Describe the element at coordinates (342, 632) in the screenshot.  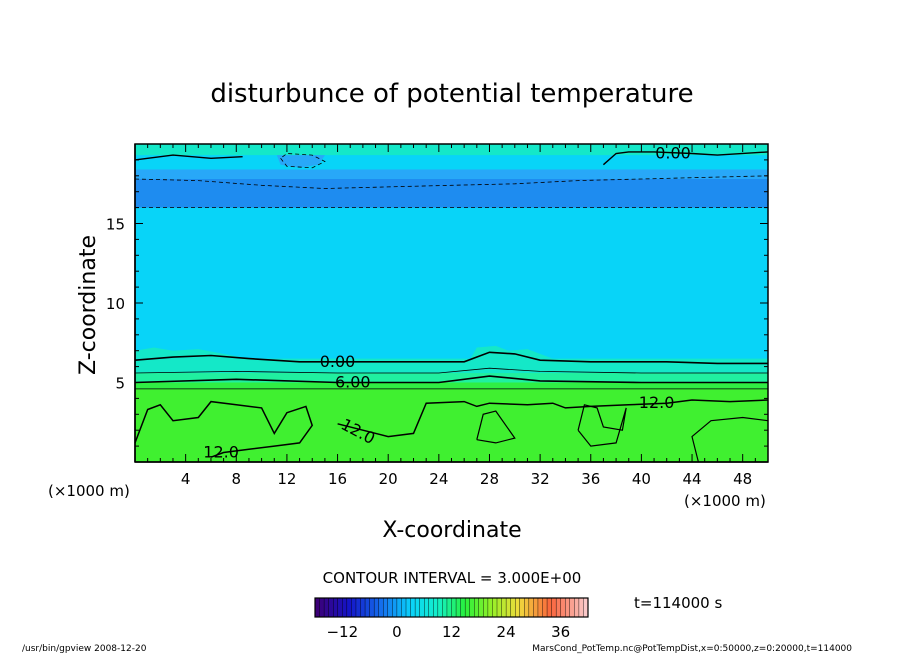
I see `colorbar-tick-label: −12` at that location.